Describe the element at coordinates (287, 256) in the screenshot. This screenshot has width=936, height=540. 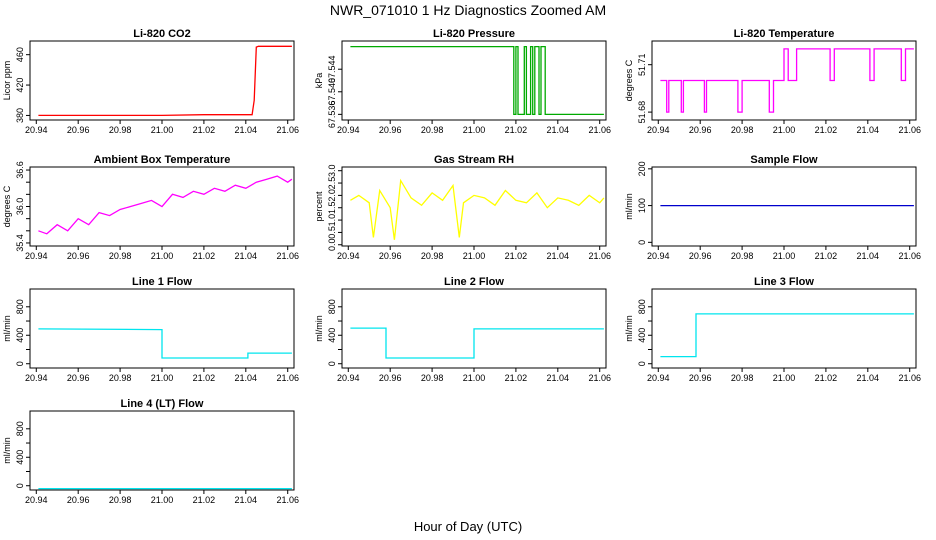
I see `ambient-box-temperature-xtick-label-6: 21.06` at that location.